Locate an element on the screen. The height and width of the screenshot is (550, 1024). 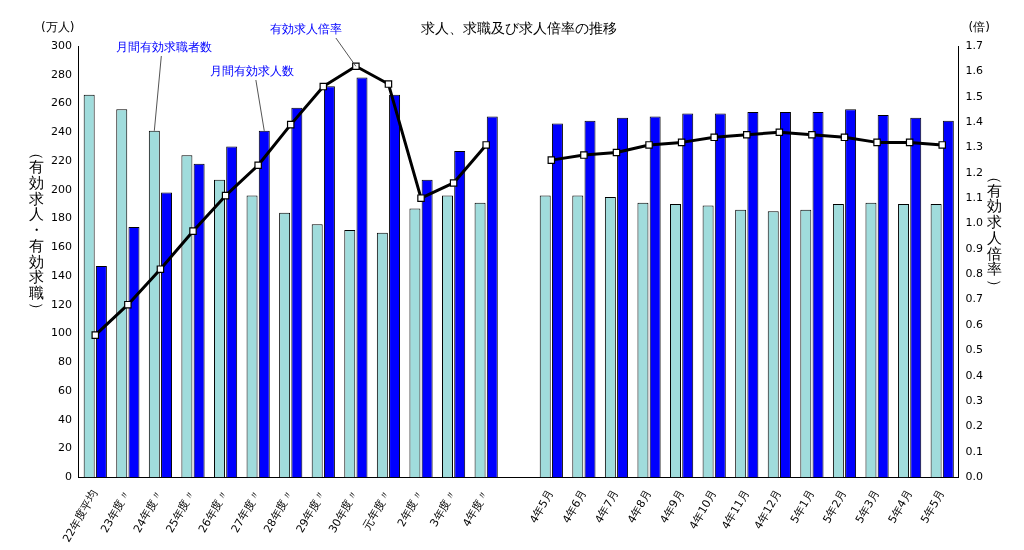
x-tick-label: 22年度平均 is located at coordinates (80, 516).